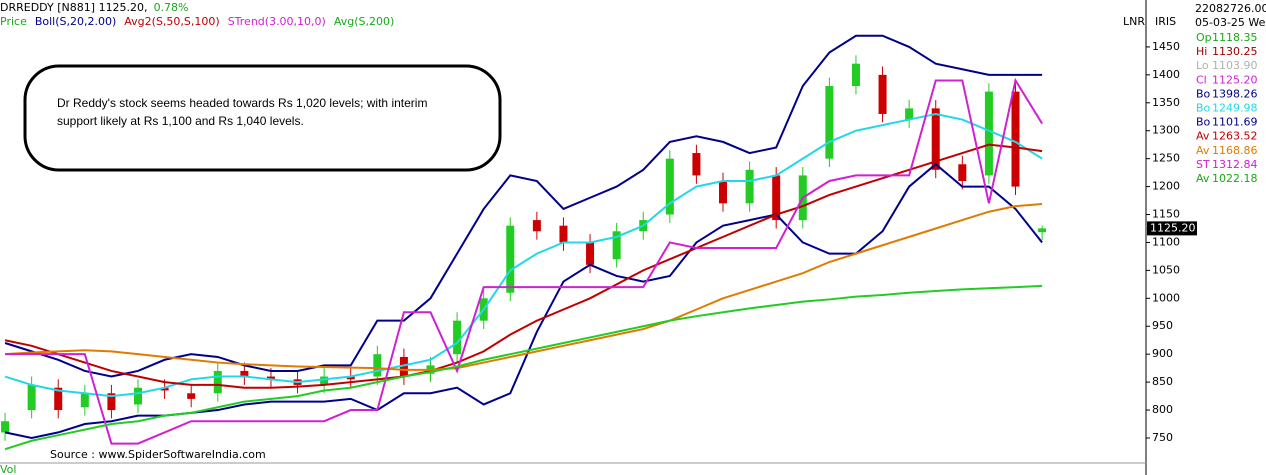  What do you see at coordinates (1202, 65) in the screenshot?
I see `panel-label: Lo` at bounding box center [1202, 65].